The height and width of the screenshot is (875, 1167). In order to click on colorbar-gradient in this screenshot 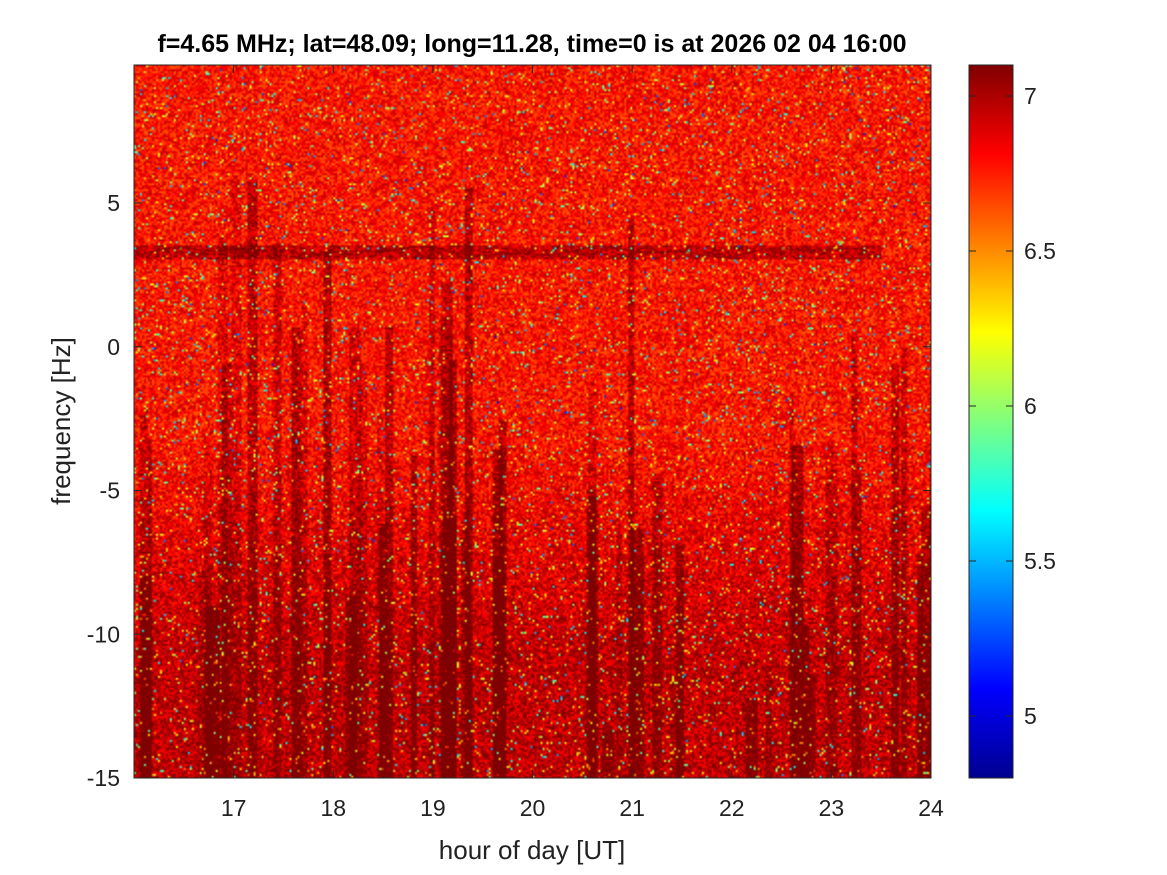, I will do `click(991, 421)`.